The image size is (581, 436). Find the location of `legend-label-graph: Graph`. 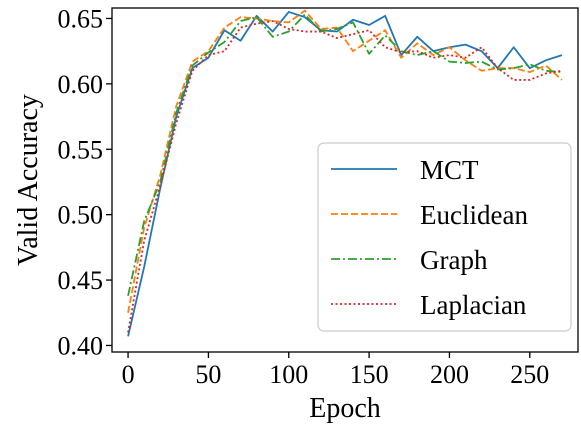

legend-label-graph: Graph is located at coordinates (454, 260).